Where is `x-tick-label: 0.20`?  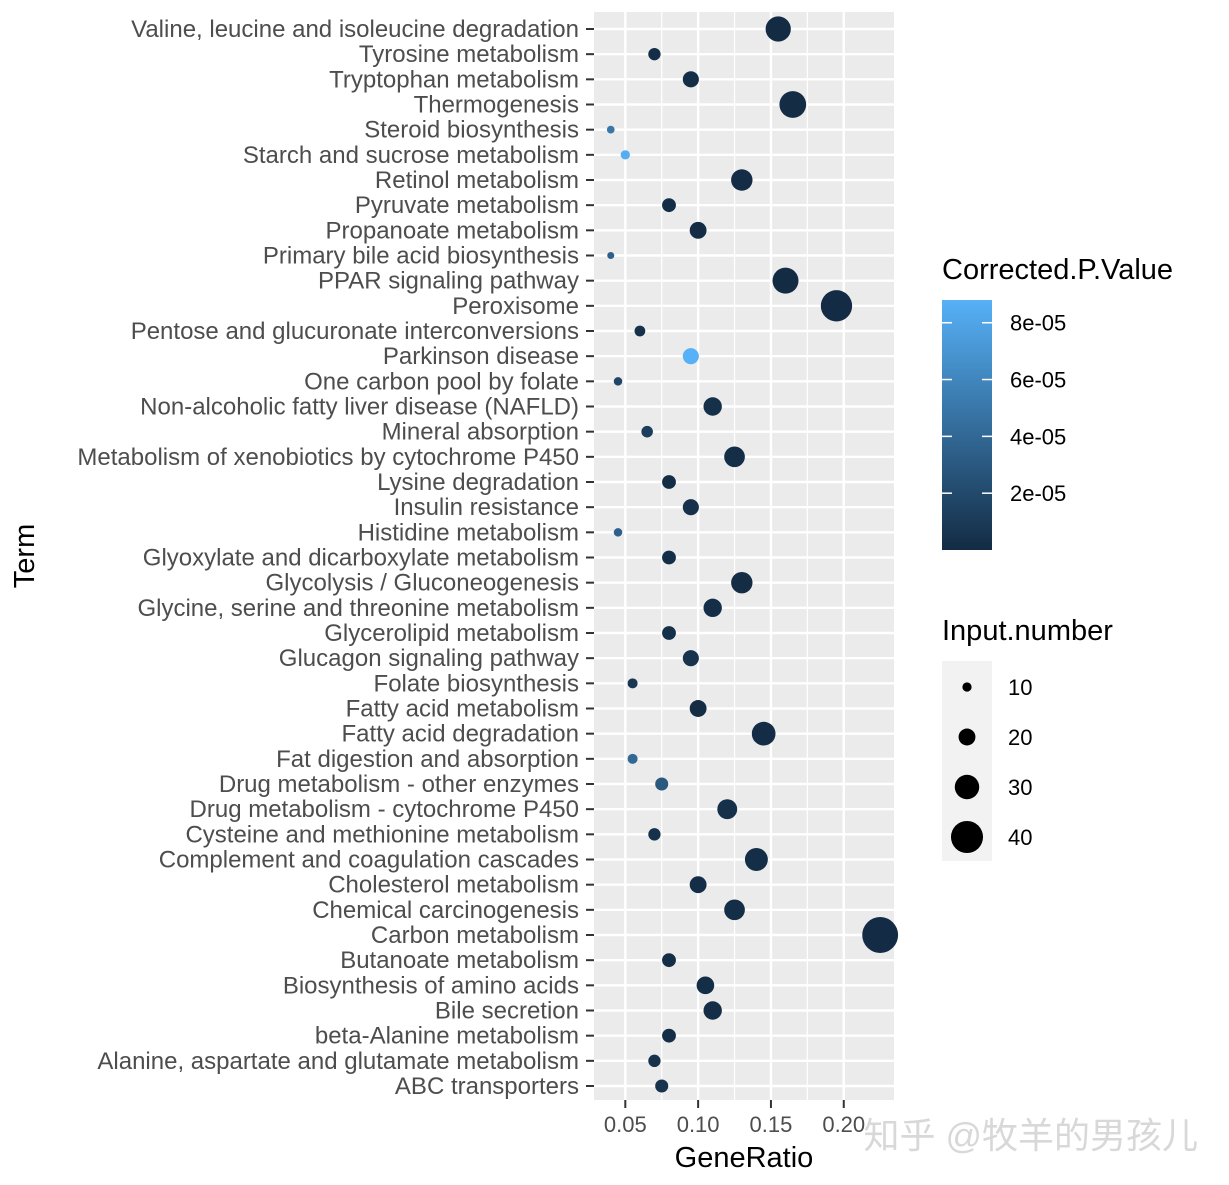
x-tick-label: 0.20 is located at coordinates (843, 1124).